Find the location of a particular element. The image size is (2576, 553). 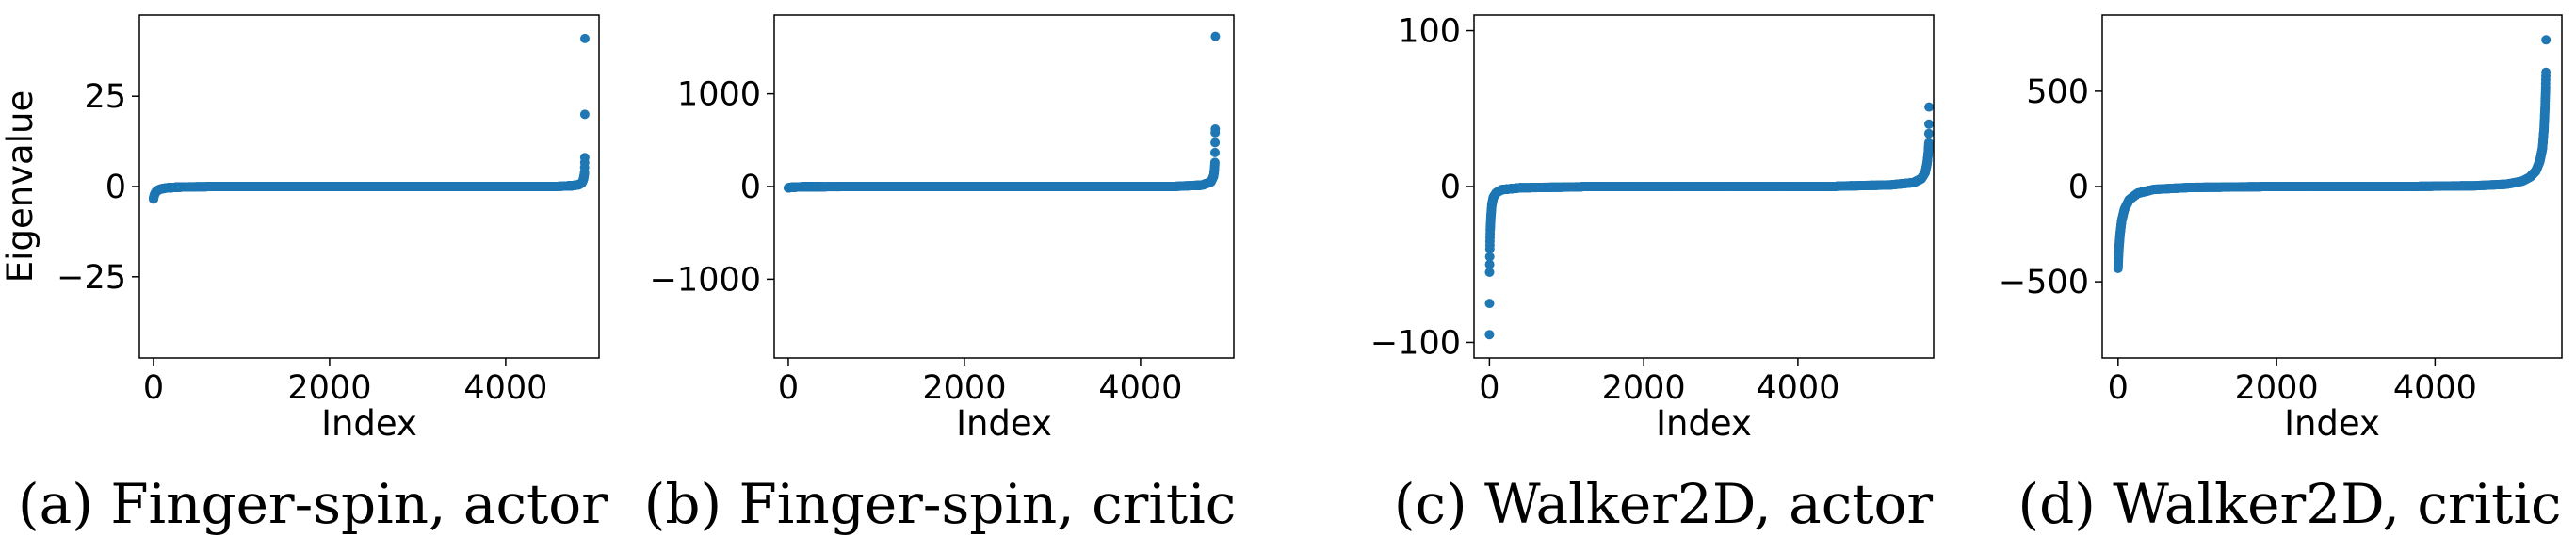

y-tick-label: 1000 is located at coordinates (719, 95).